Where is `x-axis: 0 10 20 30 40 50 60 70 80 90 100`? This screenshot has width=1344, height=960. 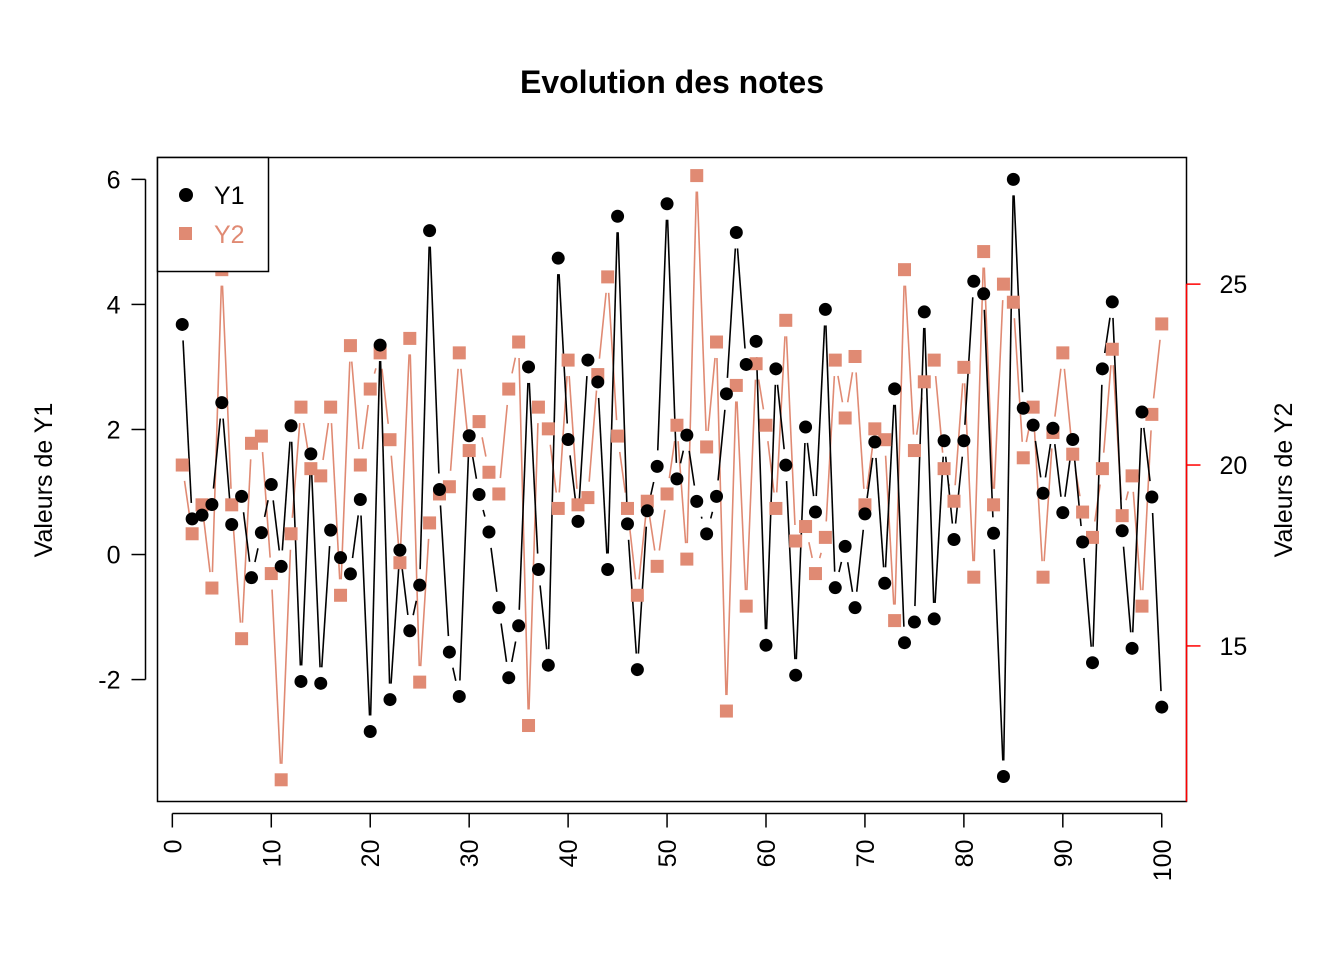
x-axis: 0 10 20 30 40 50 60 70 80 90 100 is located at coordinates (668, 846).